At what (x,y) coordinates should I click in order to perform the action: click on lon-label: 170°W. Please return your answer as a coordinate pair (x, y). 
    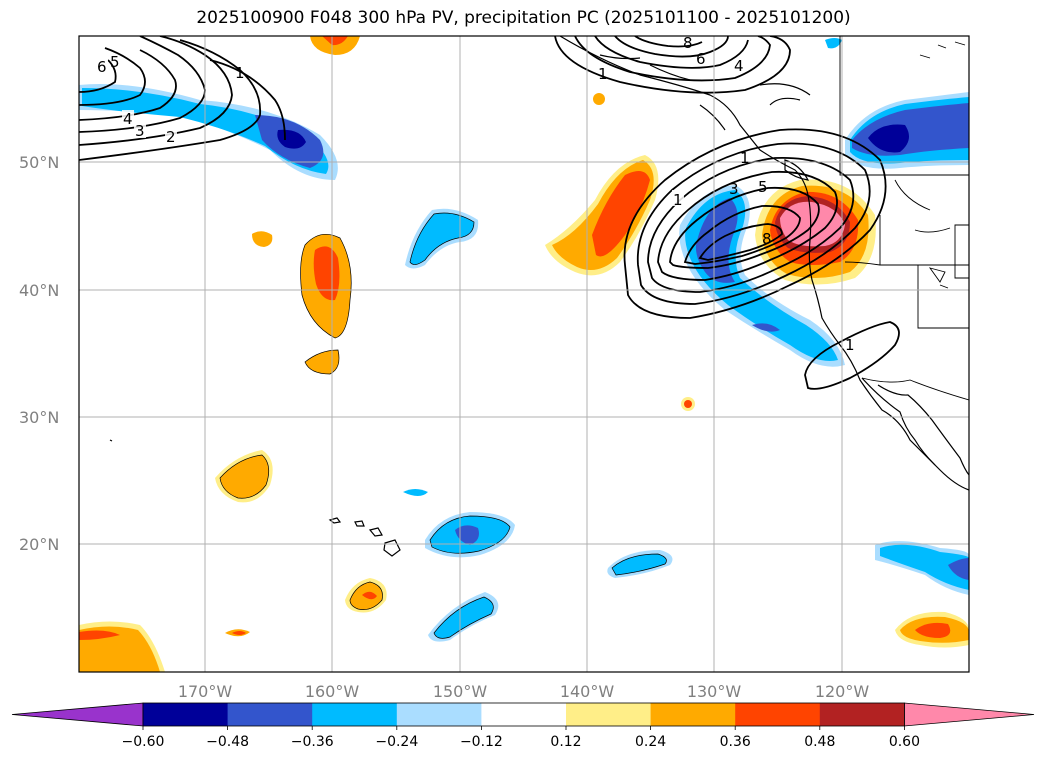
    Looking at the image, I should click on (205, 691).